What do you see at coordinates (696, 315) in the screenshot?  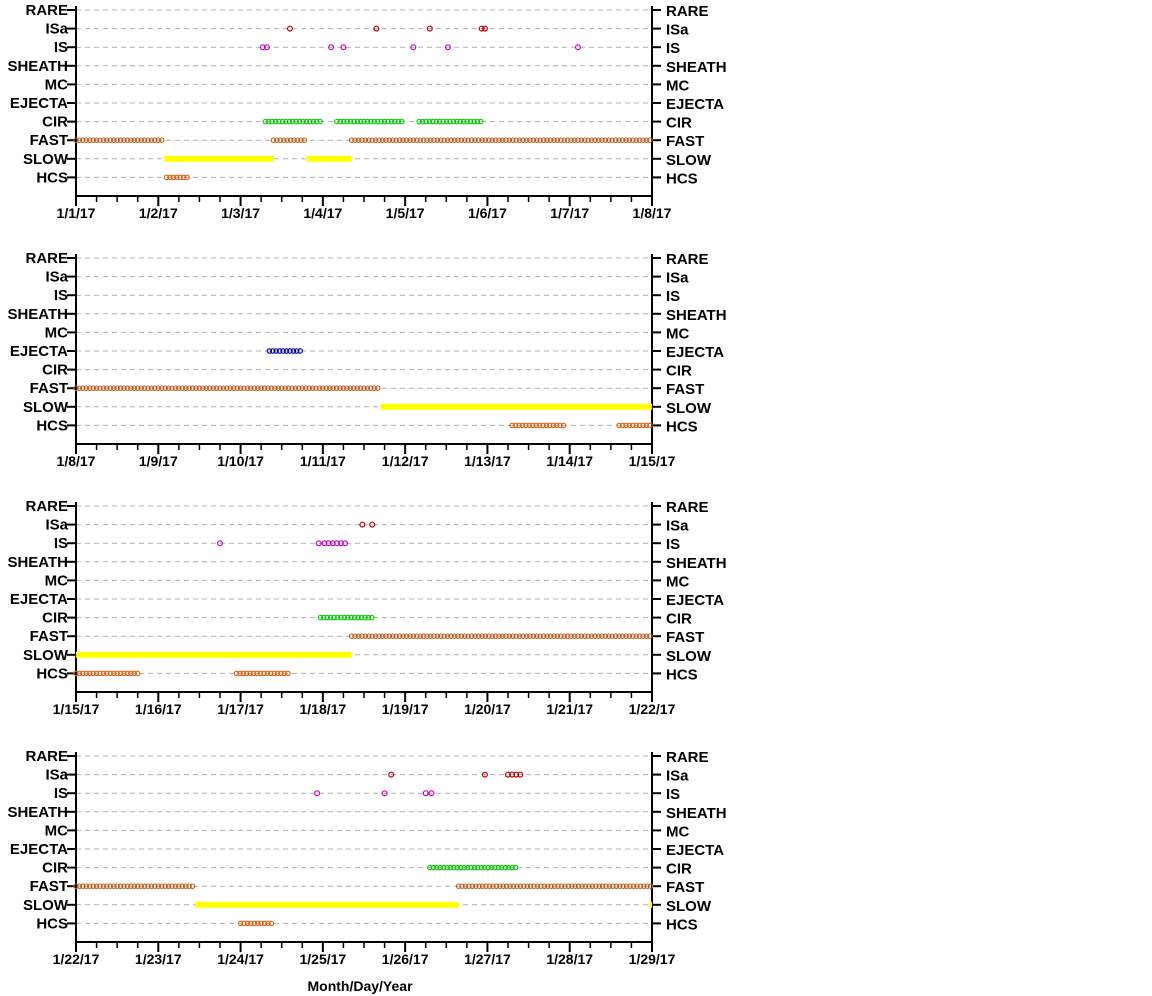 I see `y-tick-label-right: SHEATH` at bounding box center [696, 315].